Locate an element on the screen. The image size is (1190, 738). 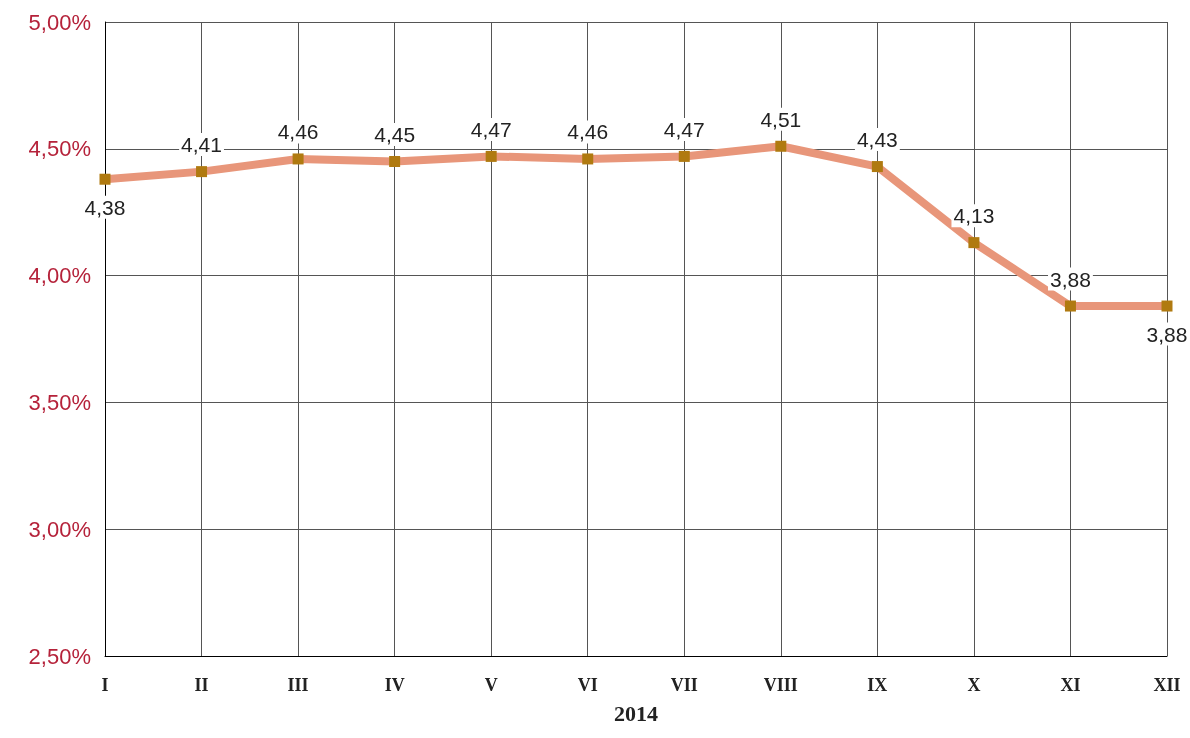
x-tick-label: VI is located at coordinates (587, 685).